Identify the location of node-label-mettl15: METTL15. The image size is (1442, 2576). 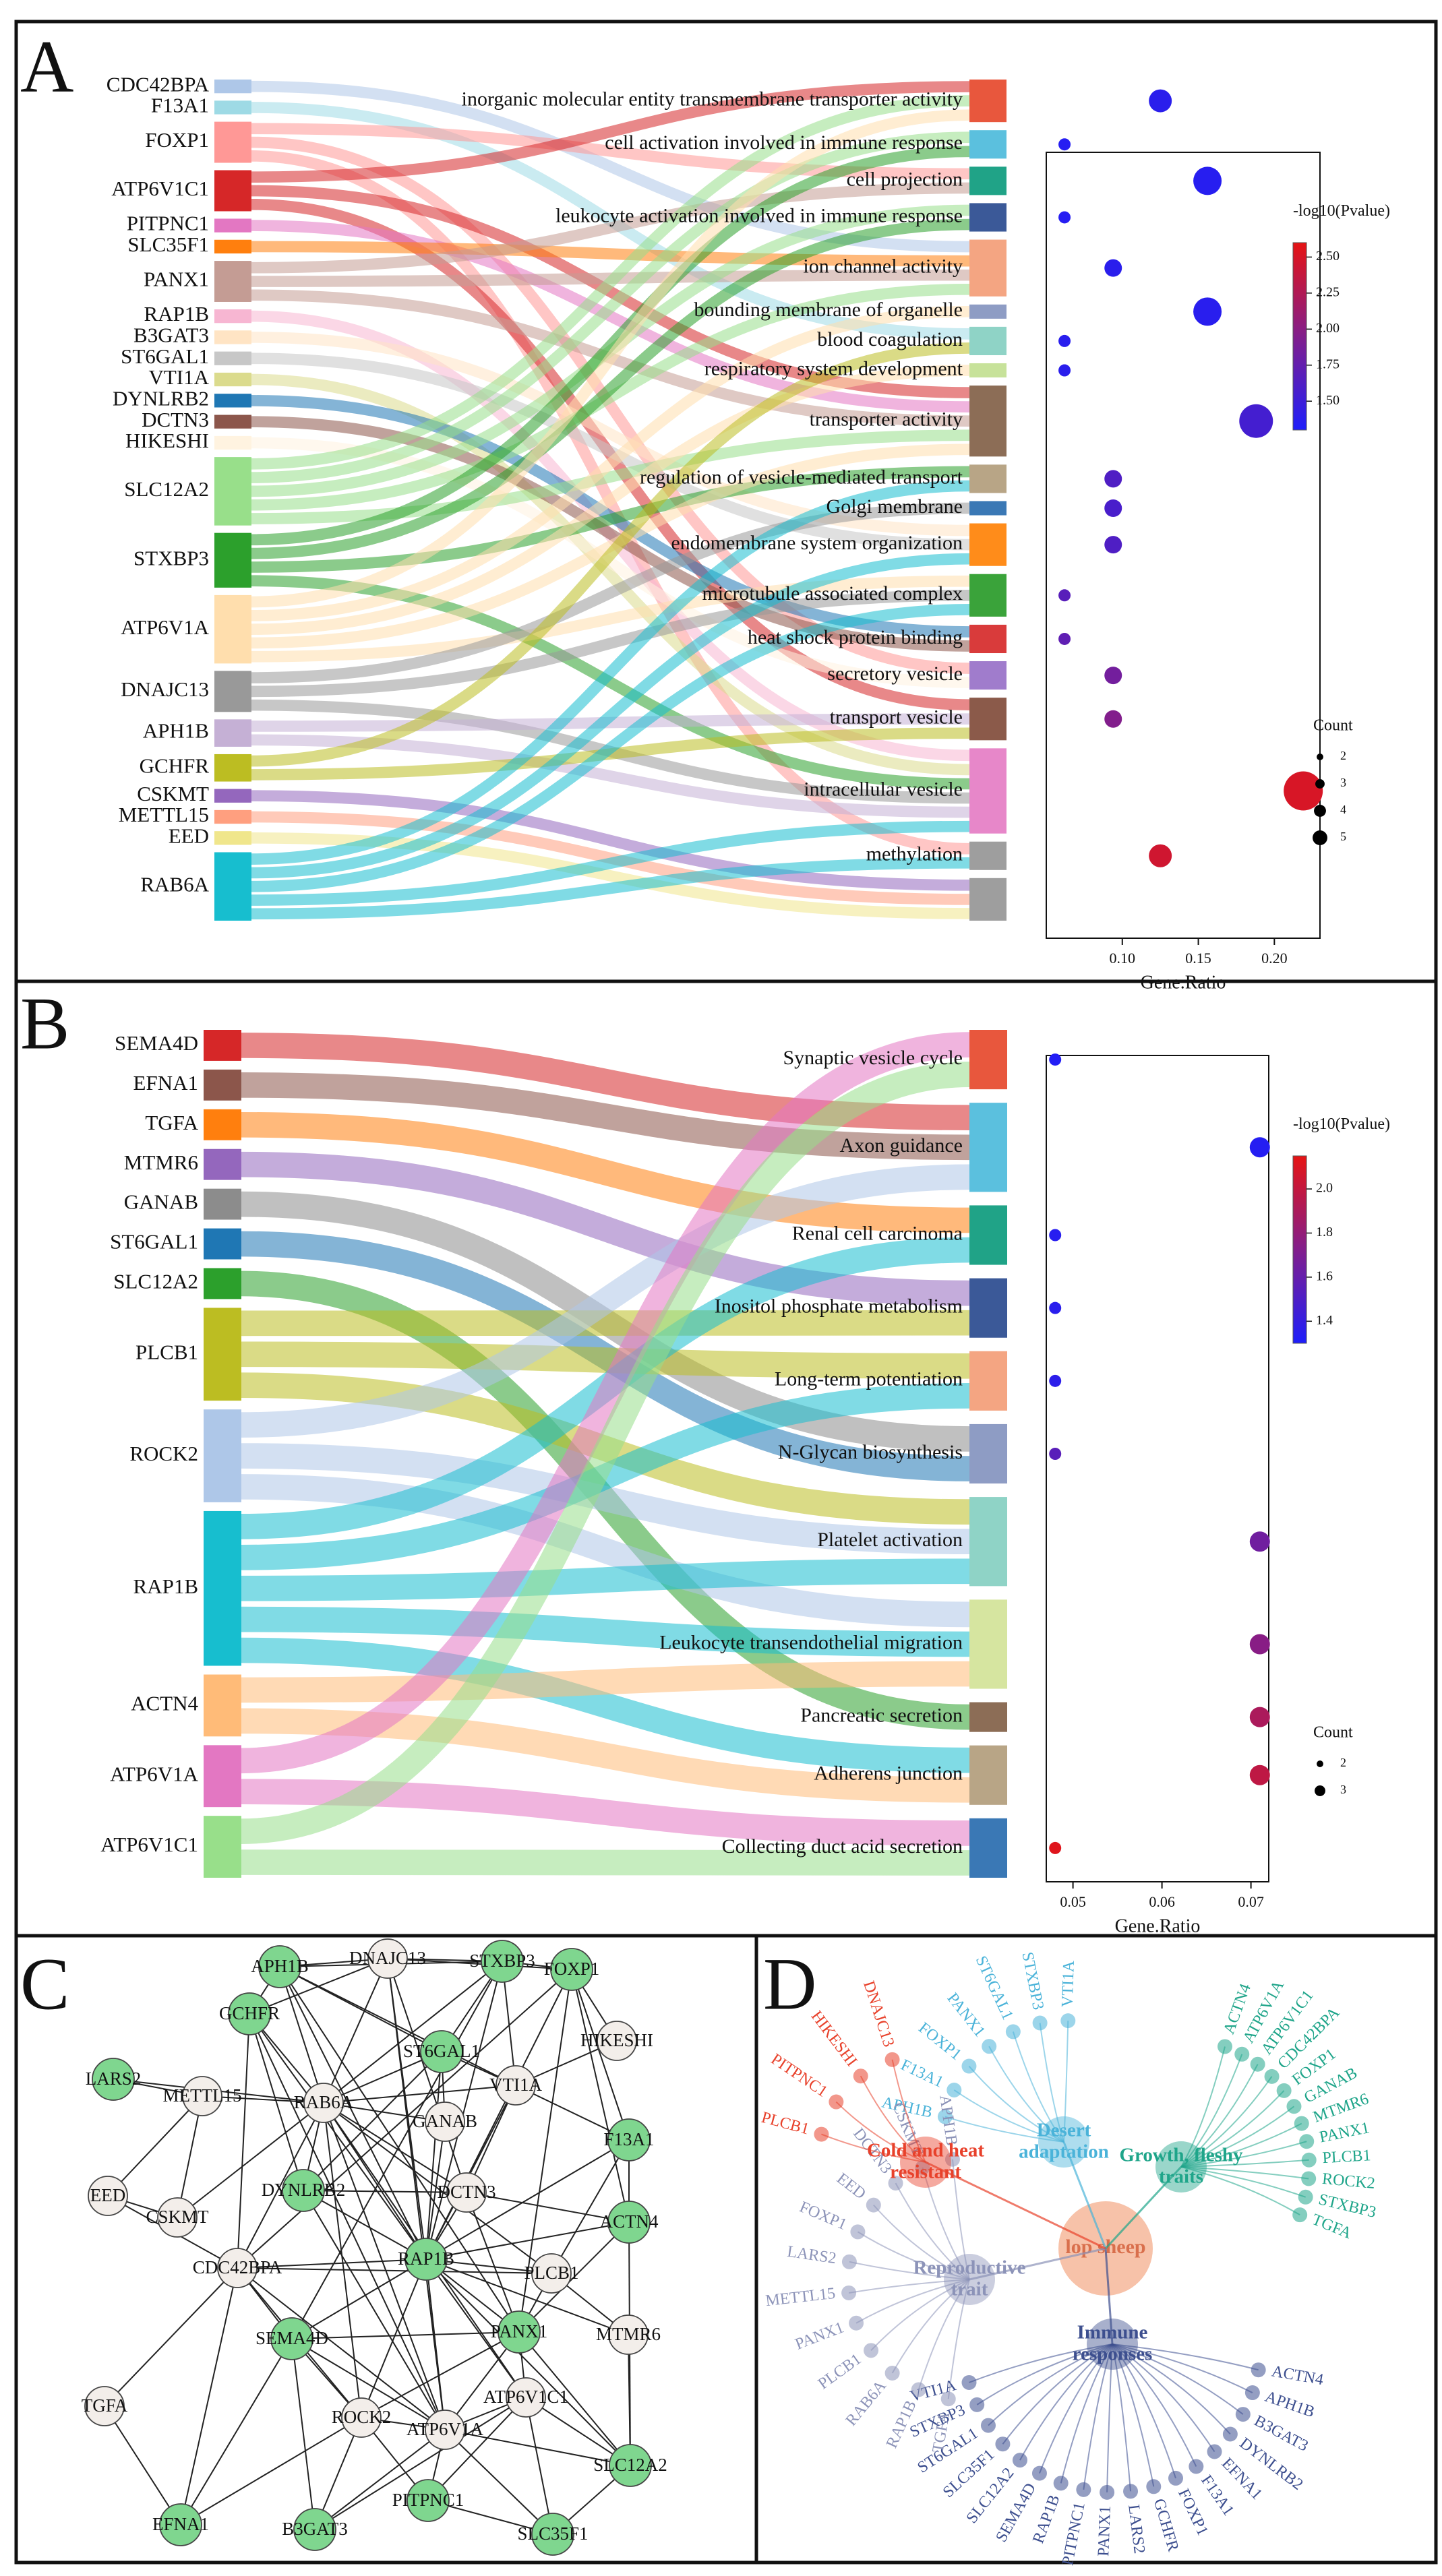
(202, 2096).